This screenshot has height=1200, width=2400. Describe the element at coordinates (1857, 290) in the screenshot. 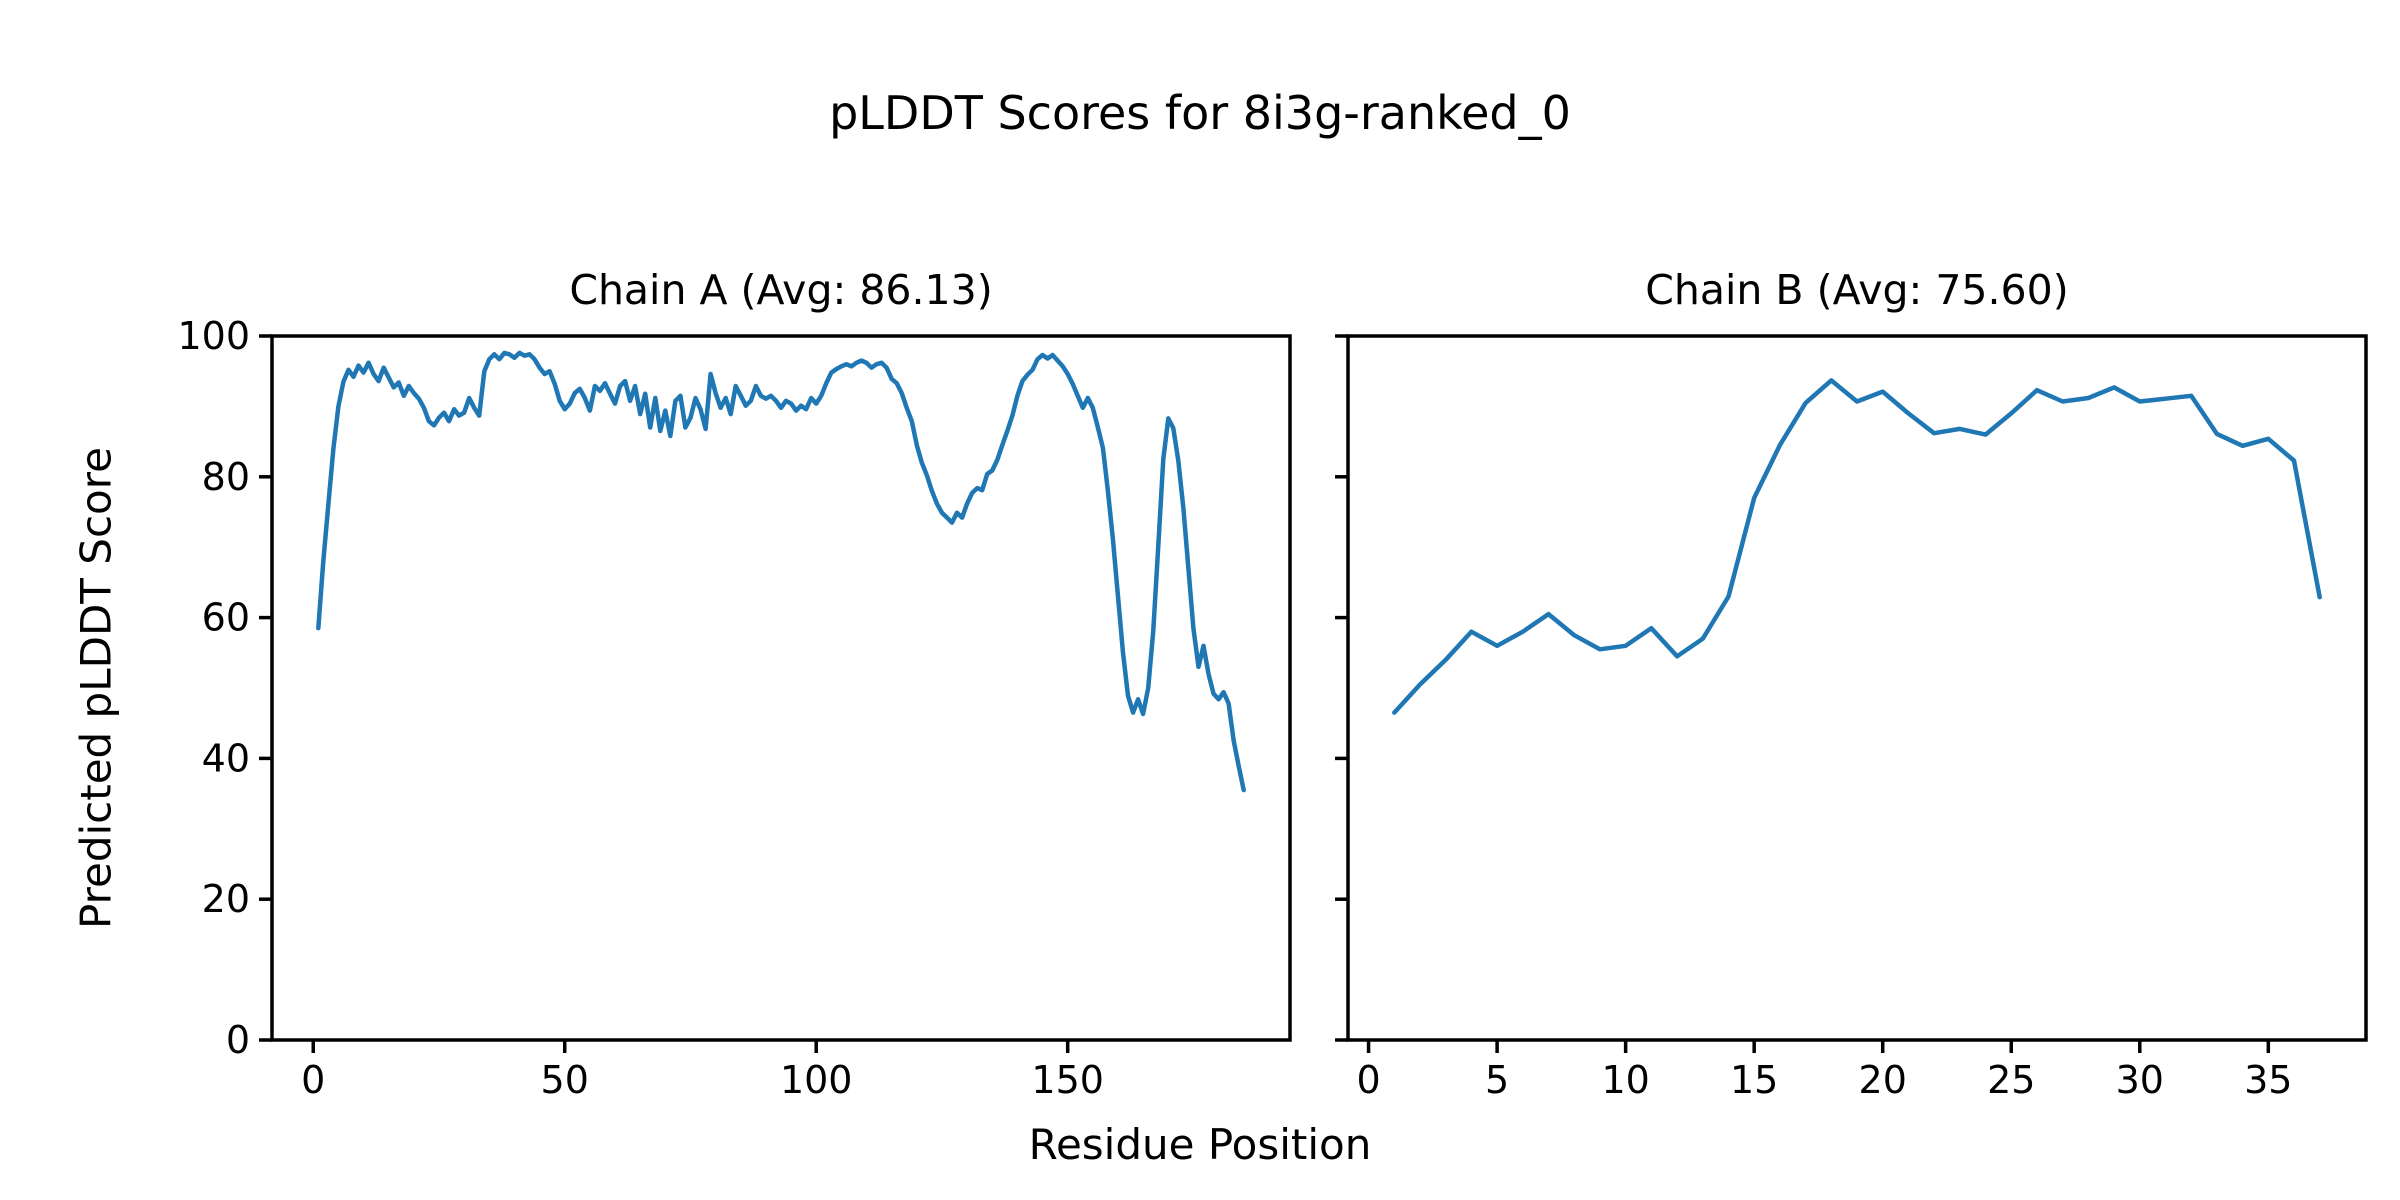

I see `subplot-b-title: Chain B (Avg: 75.60)` at that location.